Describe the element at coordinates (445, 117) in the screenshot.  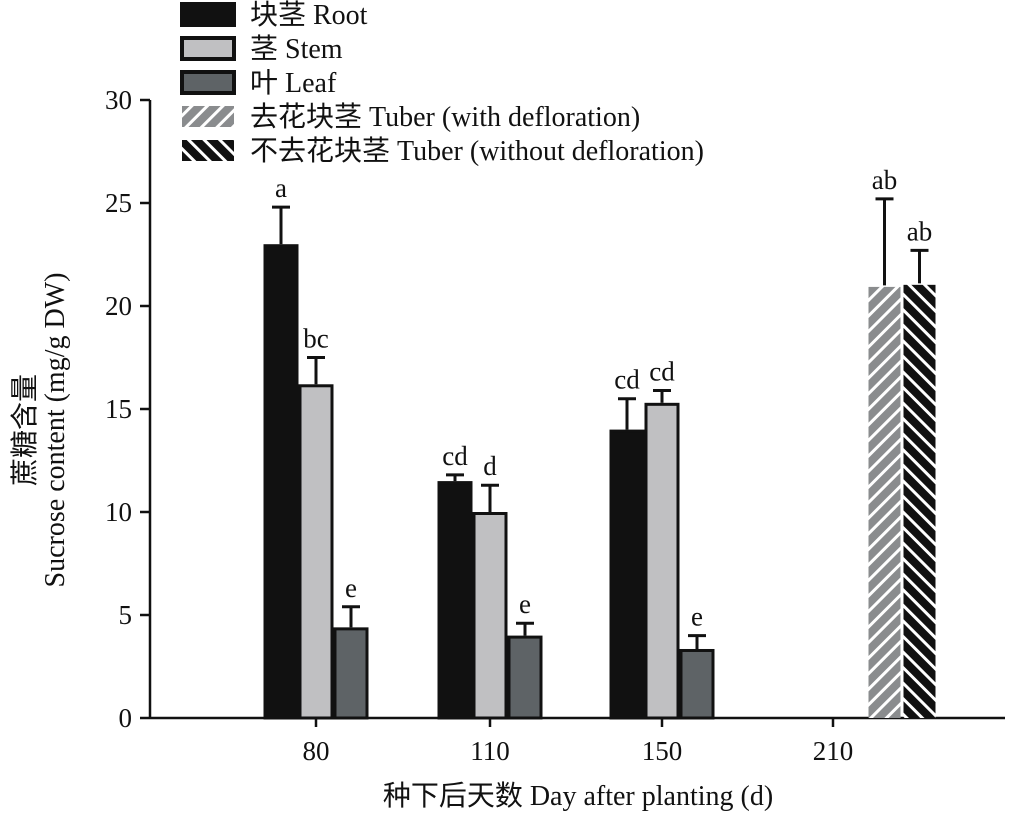
I see `legend-label: 去花块茎 Tuber (with defloration)` at that location.